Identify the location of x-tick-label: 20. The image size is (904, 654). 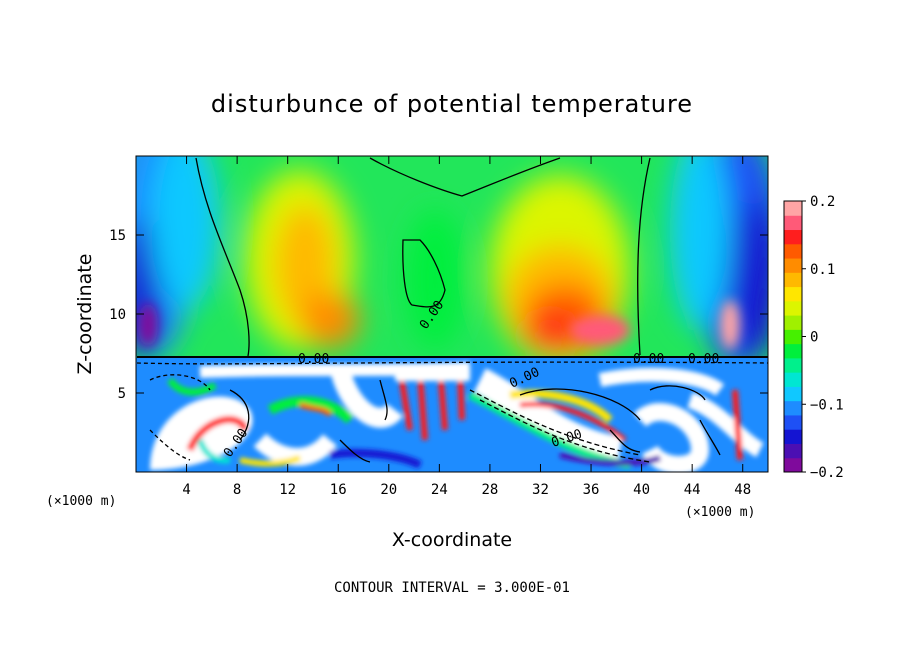
(388, 490).